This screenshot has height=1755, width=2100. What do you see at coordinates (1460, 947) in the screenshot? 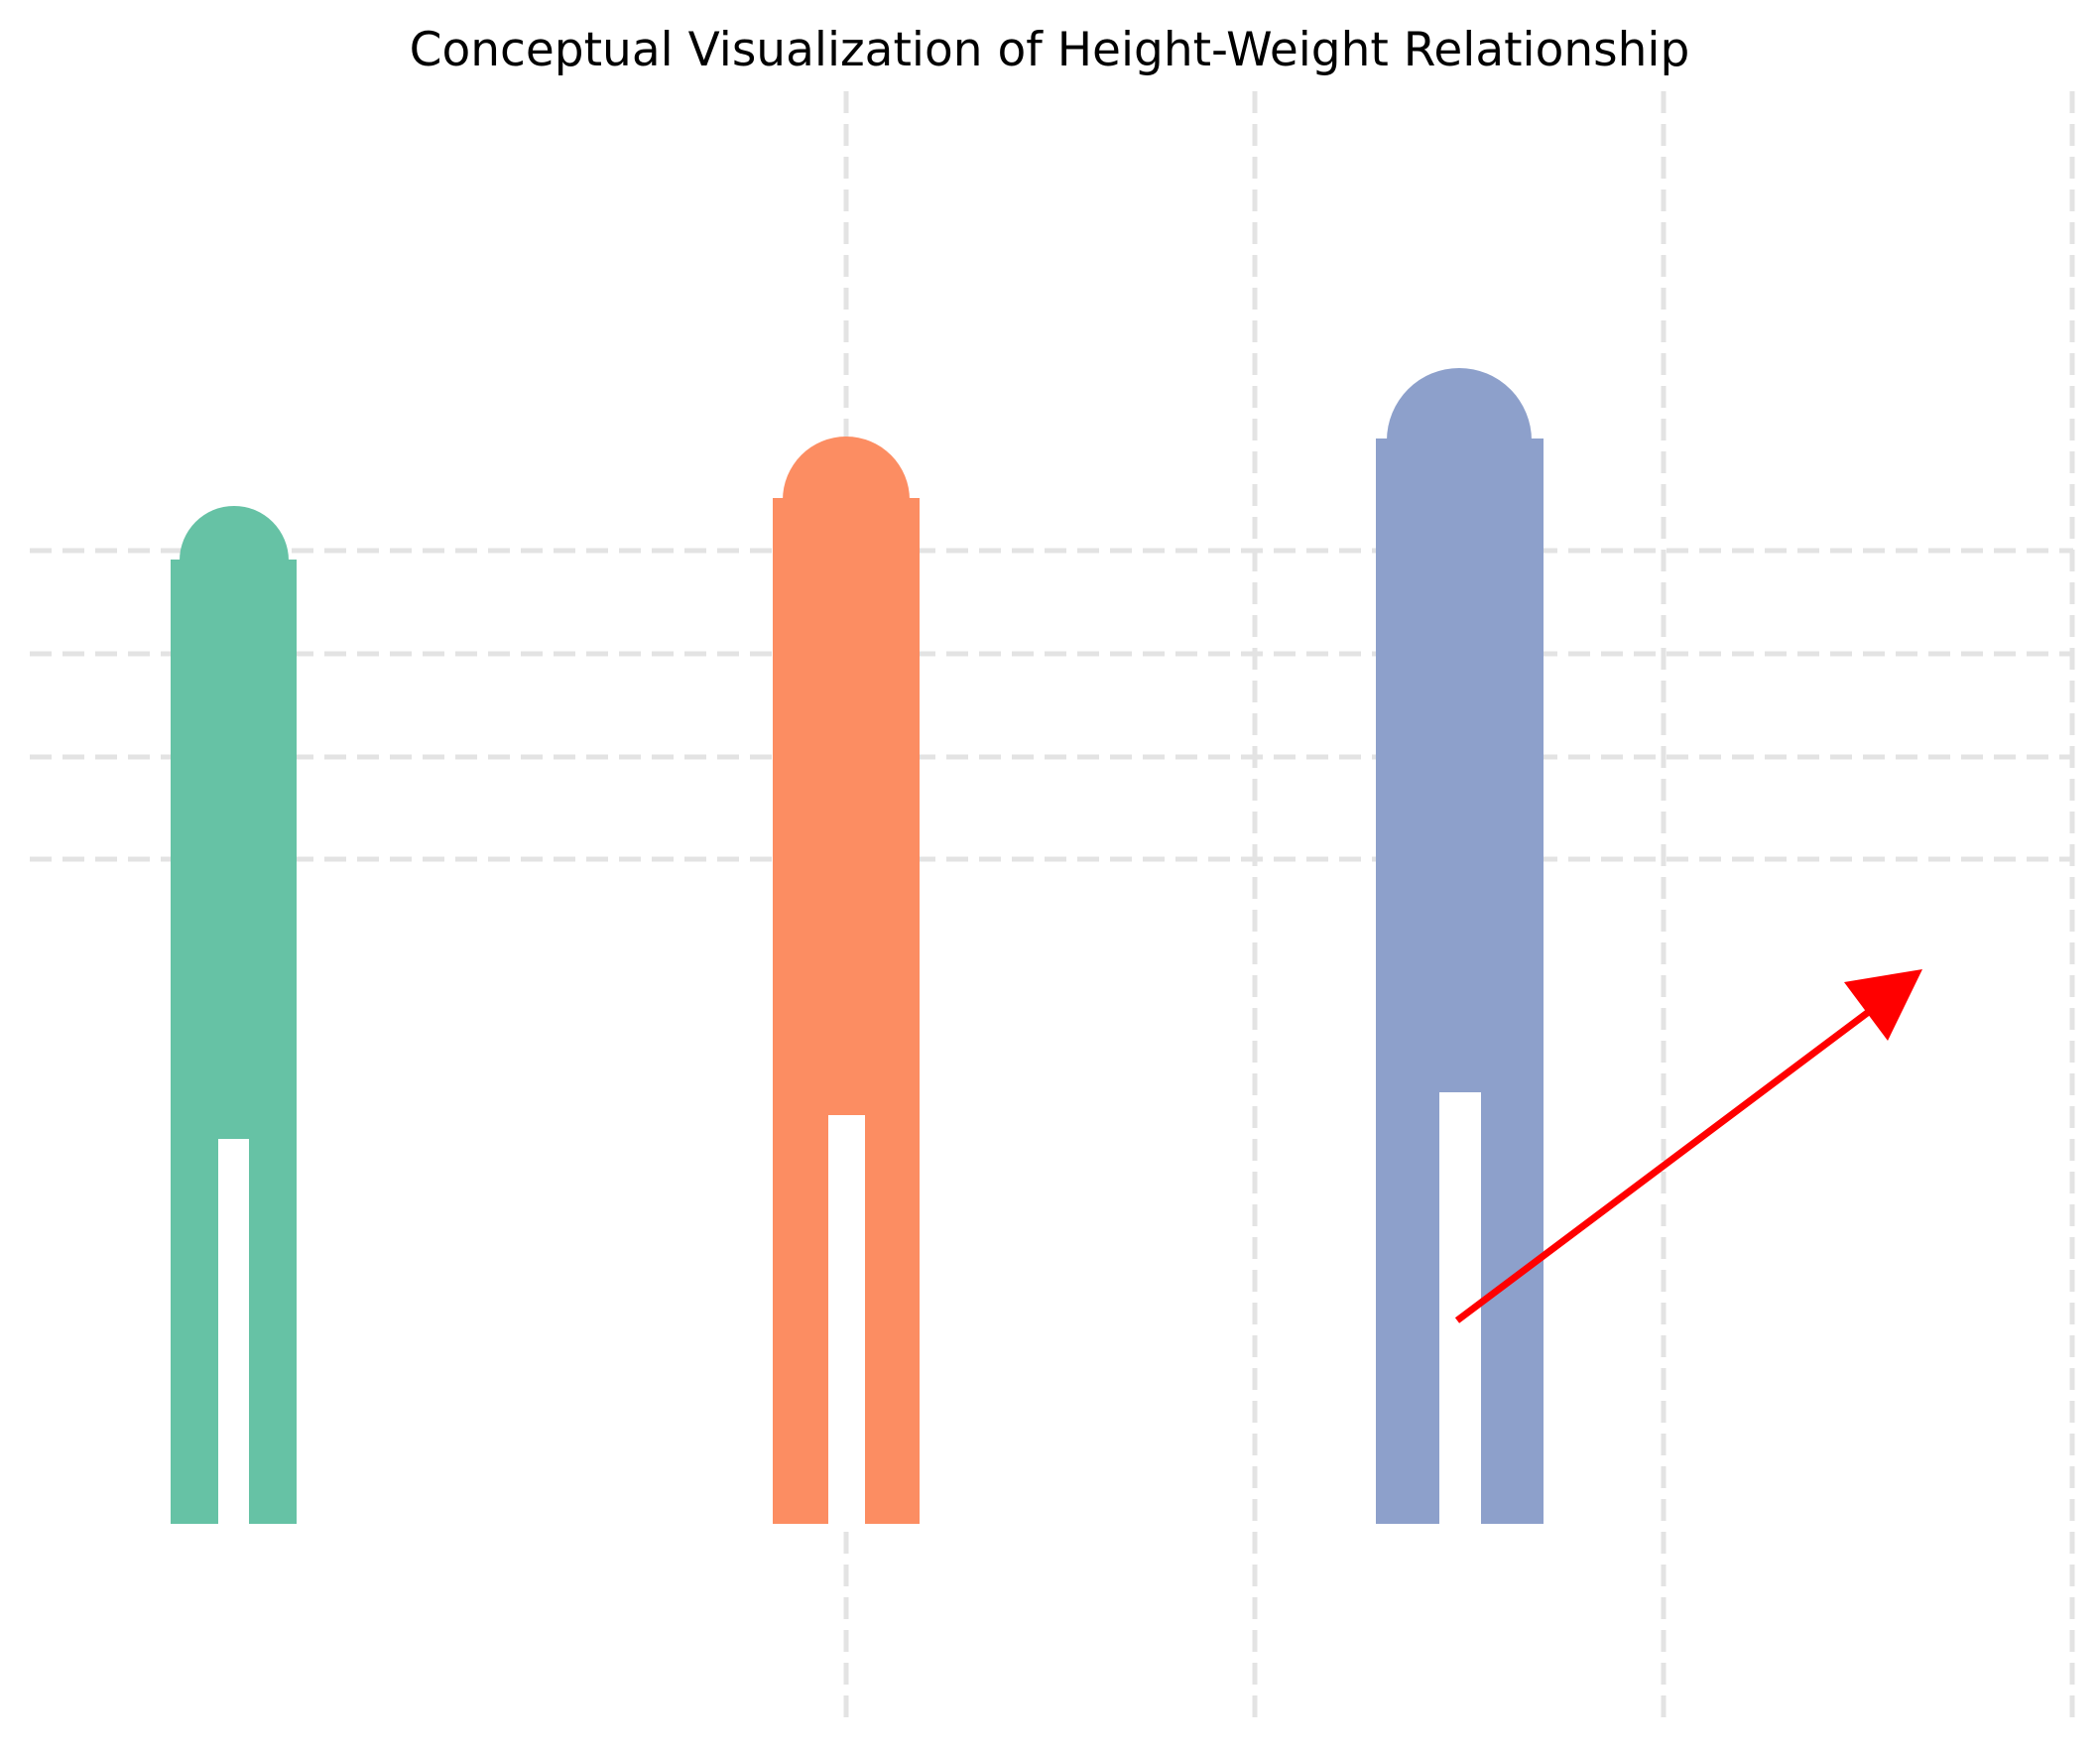
I see `figure-tall-wide` at bounding box center [1460, 947].